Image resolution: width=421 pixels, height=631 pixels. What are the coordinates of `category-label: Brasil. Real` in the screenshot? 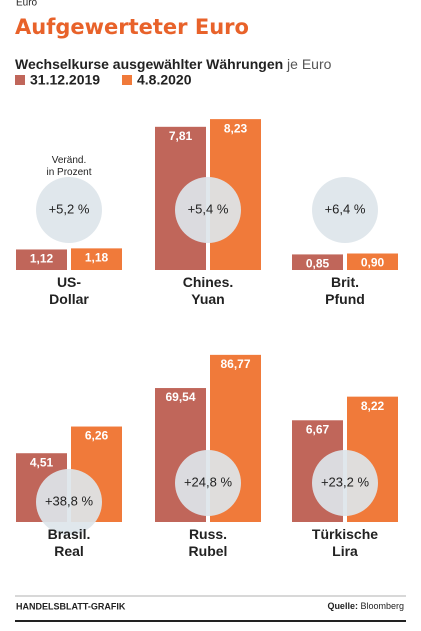 It's located at (69, 542).